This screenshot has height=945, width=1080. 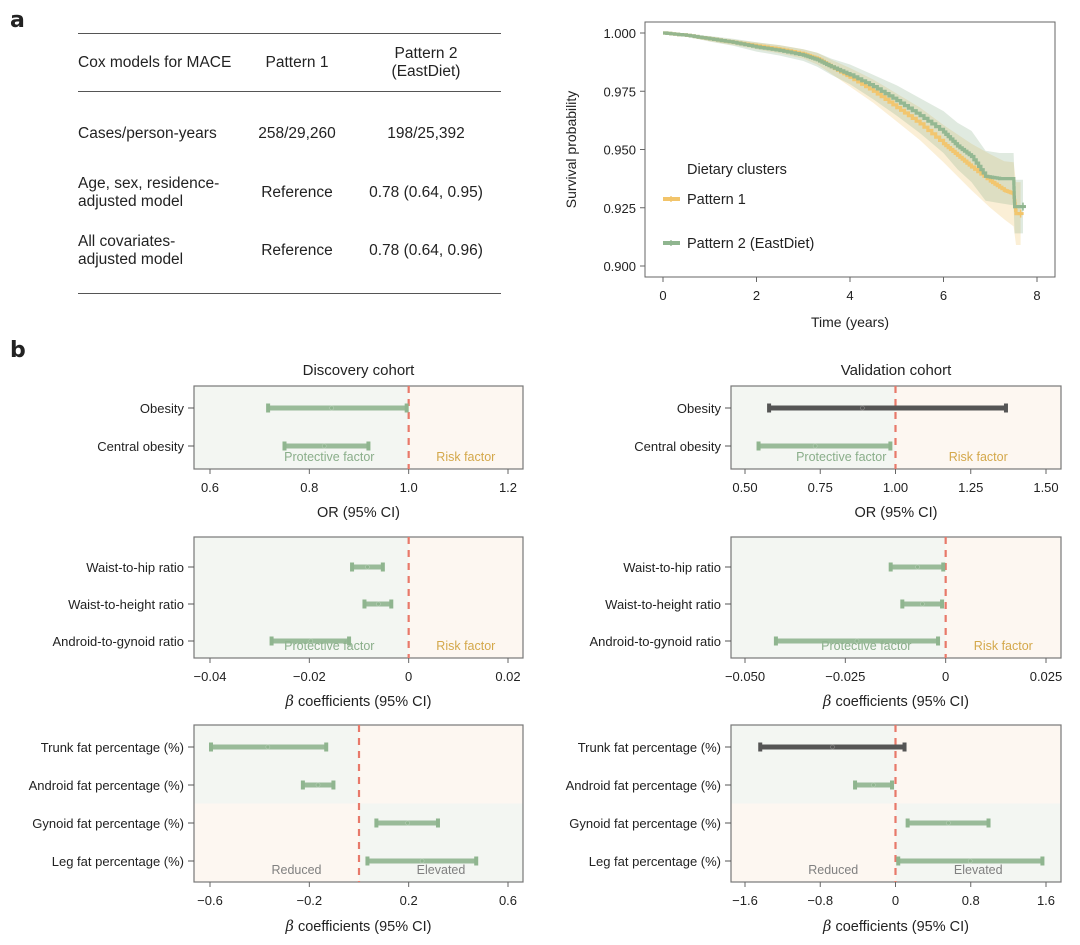 What do you see at coordinates (426, 192) in the screenshot?
I see `row-pattern2: 0.78 (0.64, 0.95)` at bounding box center [426, 192].